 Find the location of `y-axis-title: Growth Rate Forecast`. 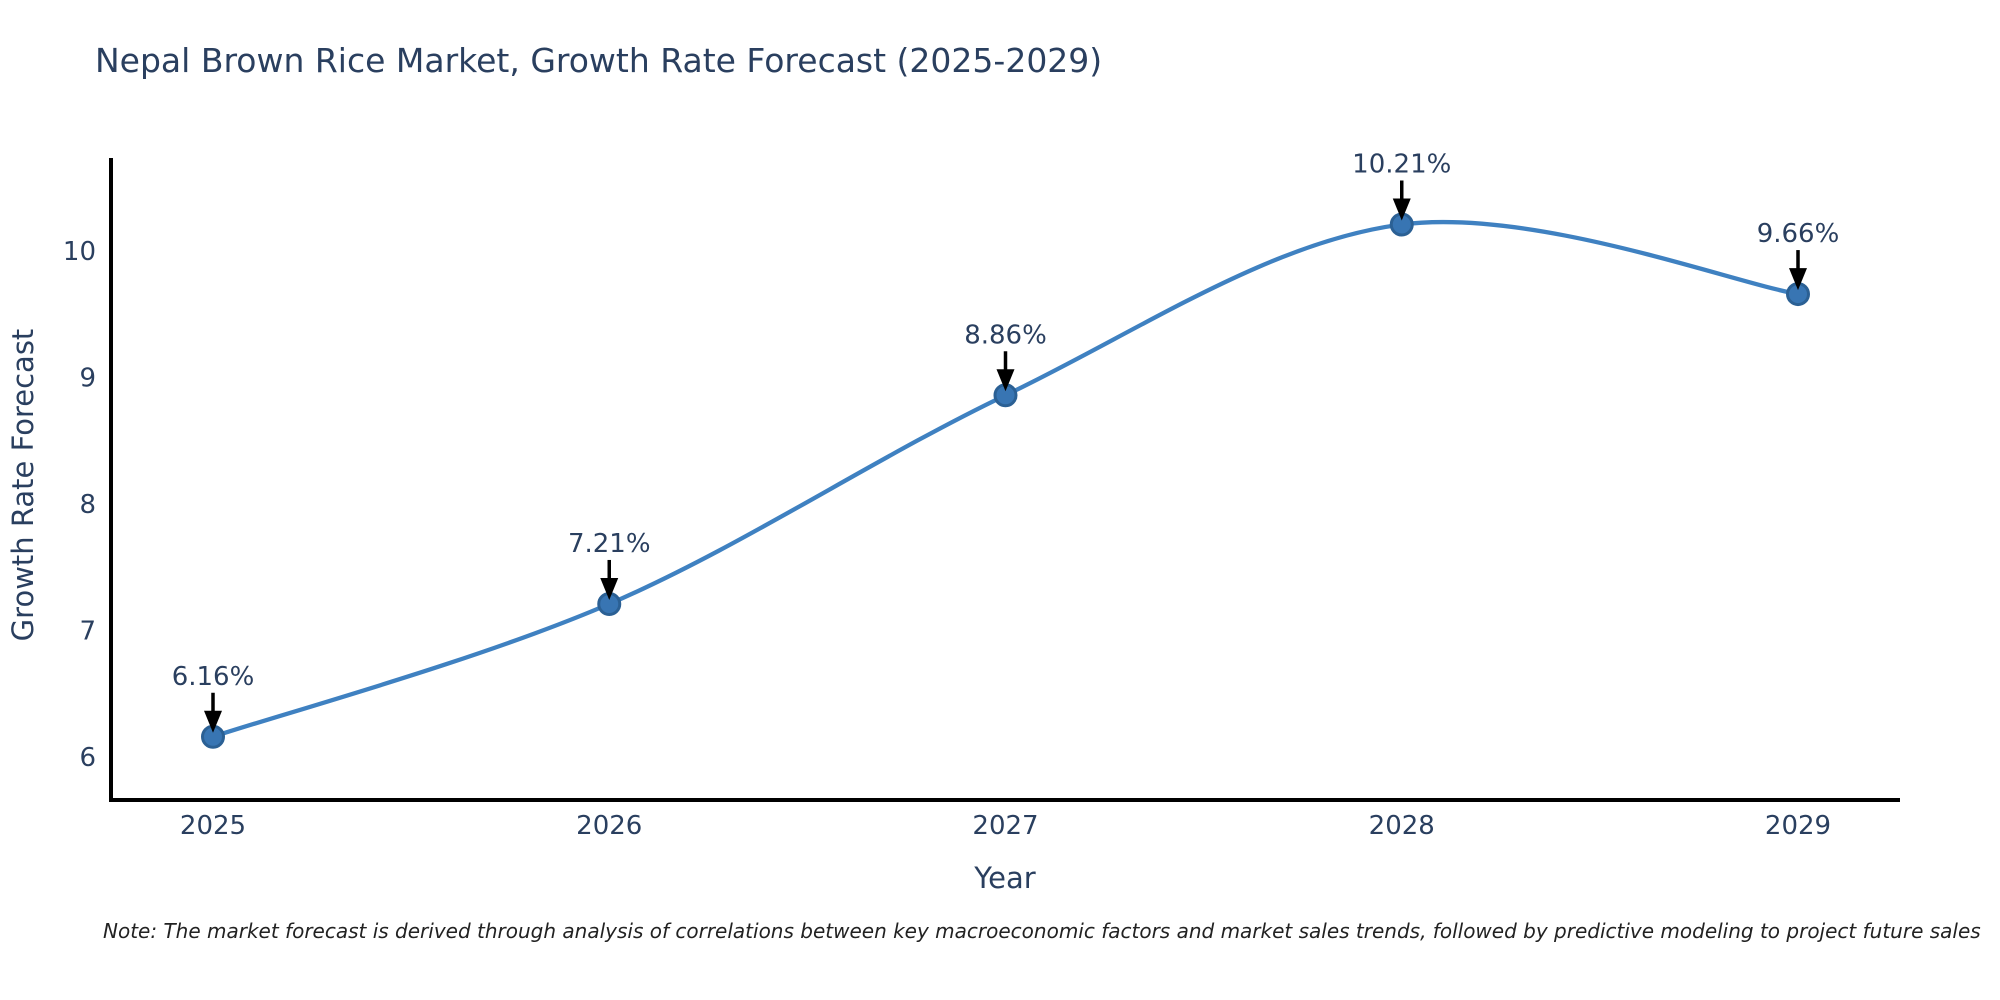

y-axis-title: Growth Rate Forecast is located at coordinates (23, 485).